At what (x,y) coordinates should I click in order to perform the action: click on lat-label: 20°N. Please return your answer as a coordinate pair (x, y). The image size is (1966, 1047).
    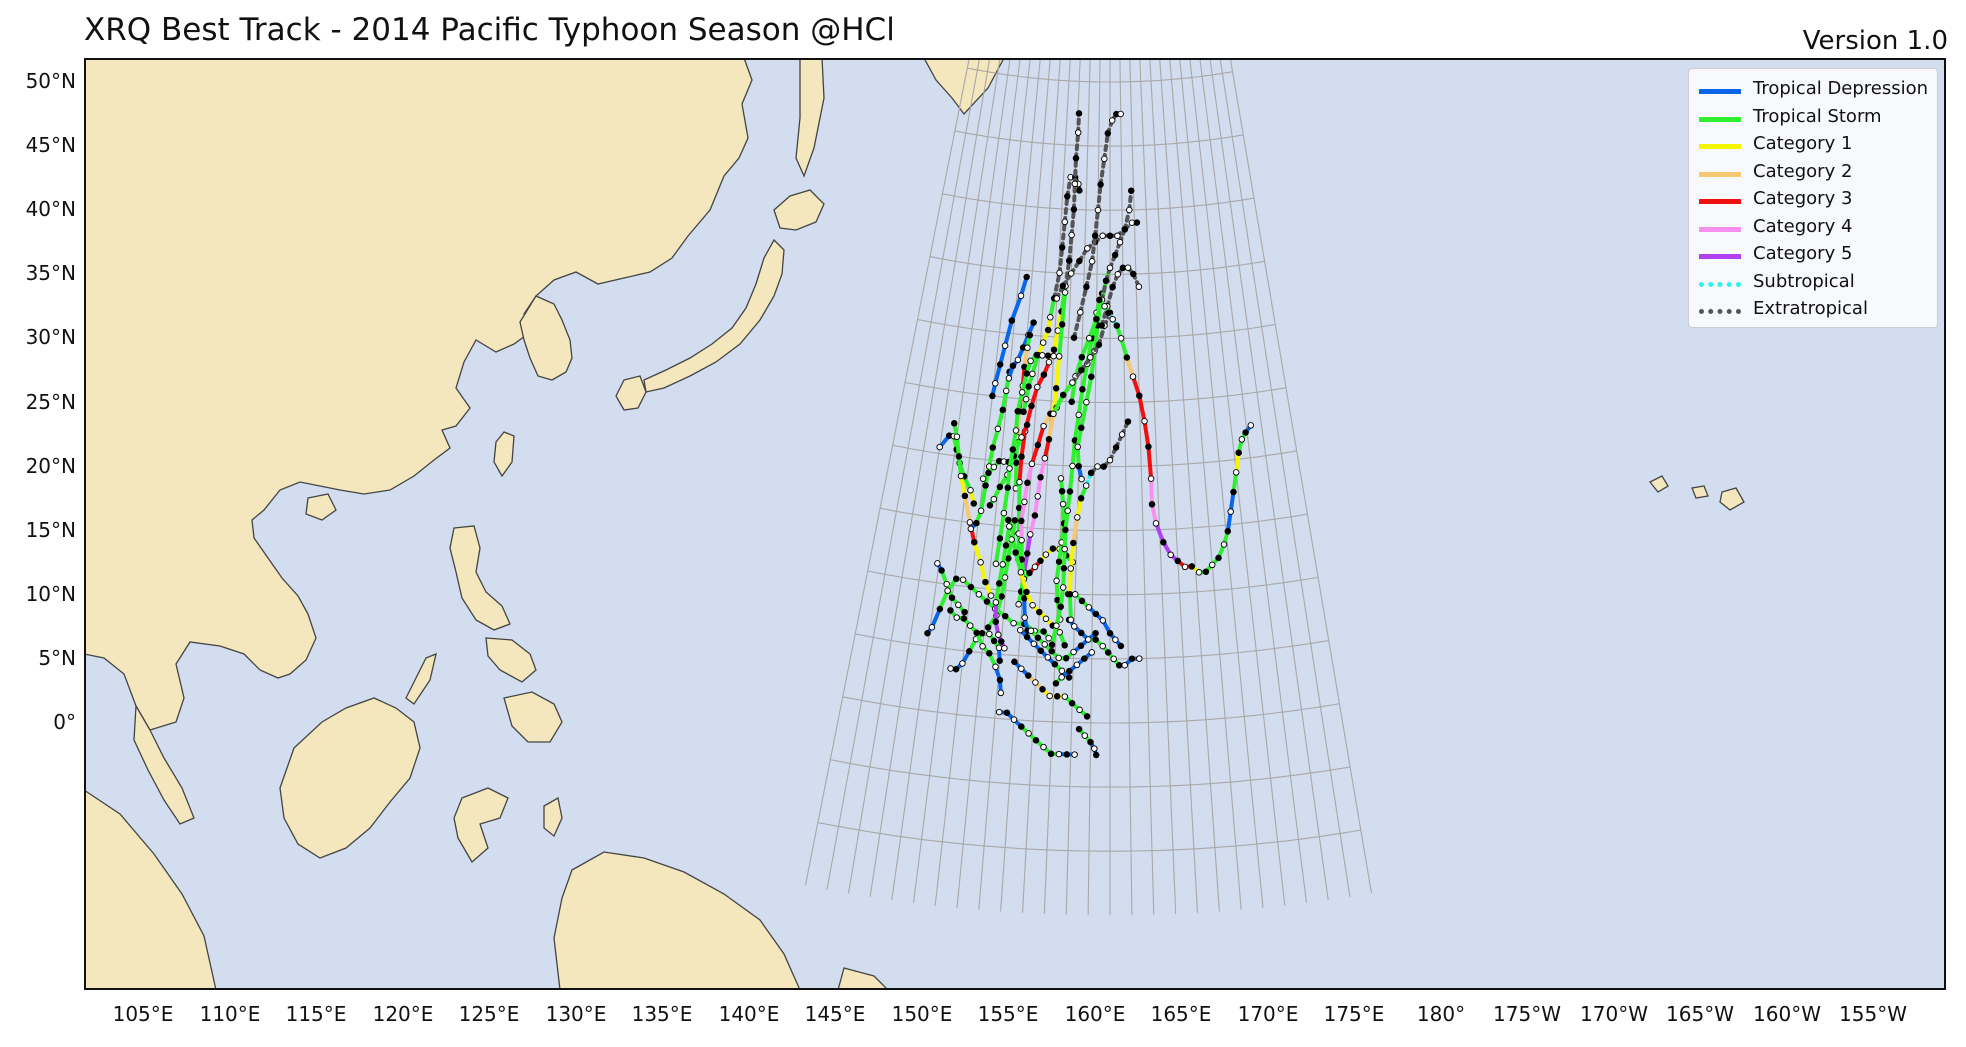
    Looking at the image, I should click on (50, 466).